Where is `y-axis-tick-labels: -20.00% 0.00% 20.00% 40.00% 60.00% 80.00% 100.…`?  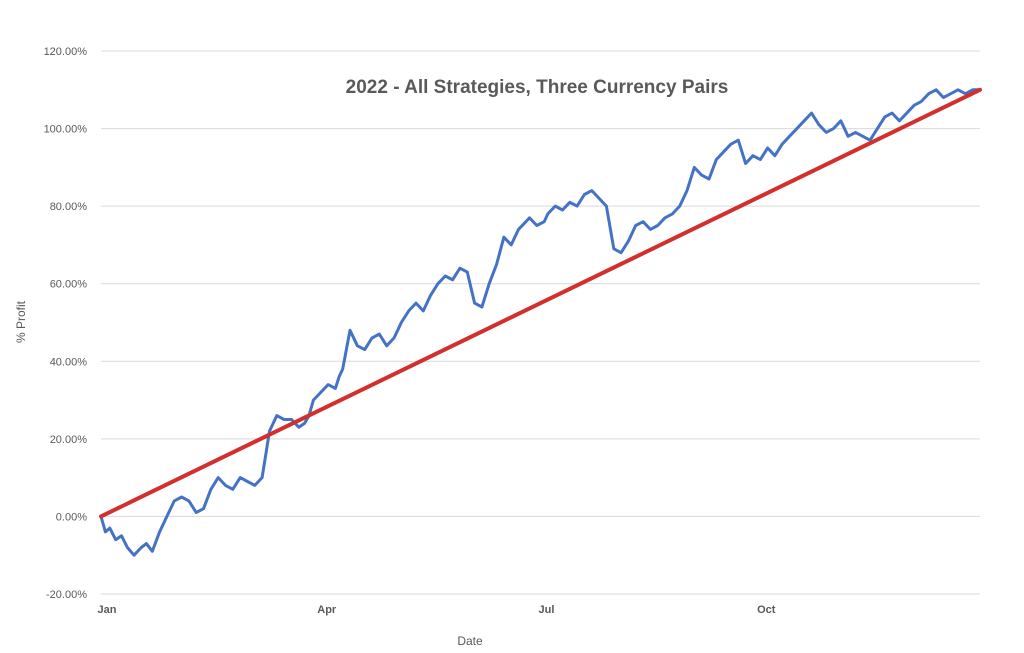 y-axis-tick-labels: -20.00% 0.00% 20.00% 40.00% 60.00% 80.00% 100.… is located at coordinates (66, 323).